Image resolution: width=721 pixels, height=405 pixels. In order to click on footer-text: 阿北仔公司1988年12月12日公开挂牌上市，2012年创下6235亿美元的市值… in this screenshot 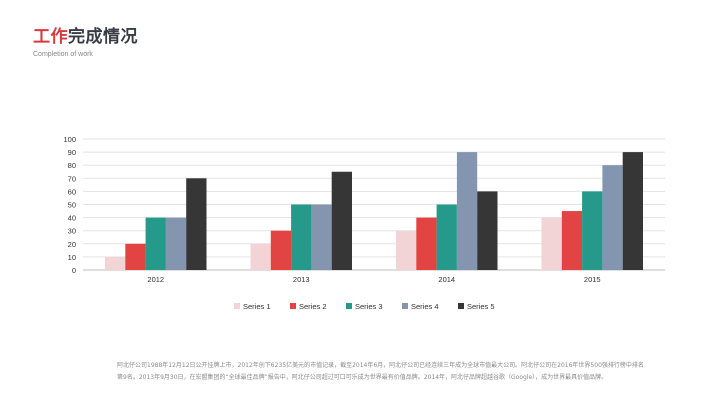, I will do `click(380, 372)`.